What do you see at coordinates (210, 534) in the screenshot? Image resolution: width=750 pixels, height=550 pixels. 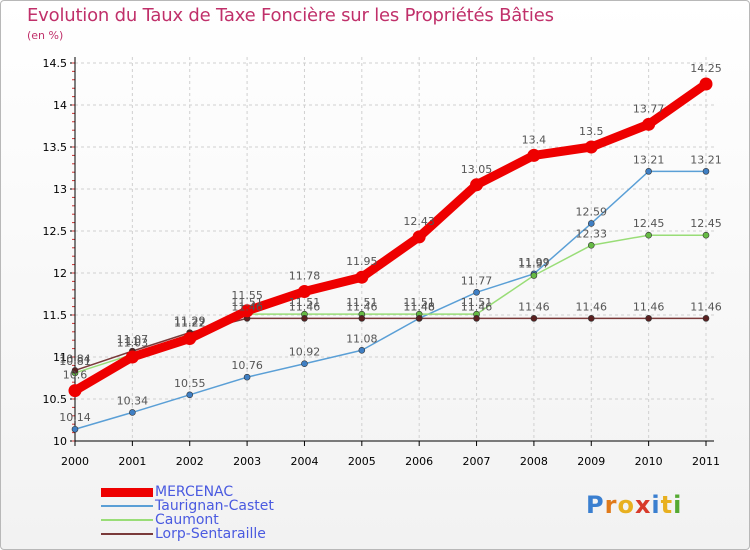 I see `legend-label: Lorp-Sentaraille` at bounding box center [210, 534].